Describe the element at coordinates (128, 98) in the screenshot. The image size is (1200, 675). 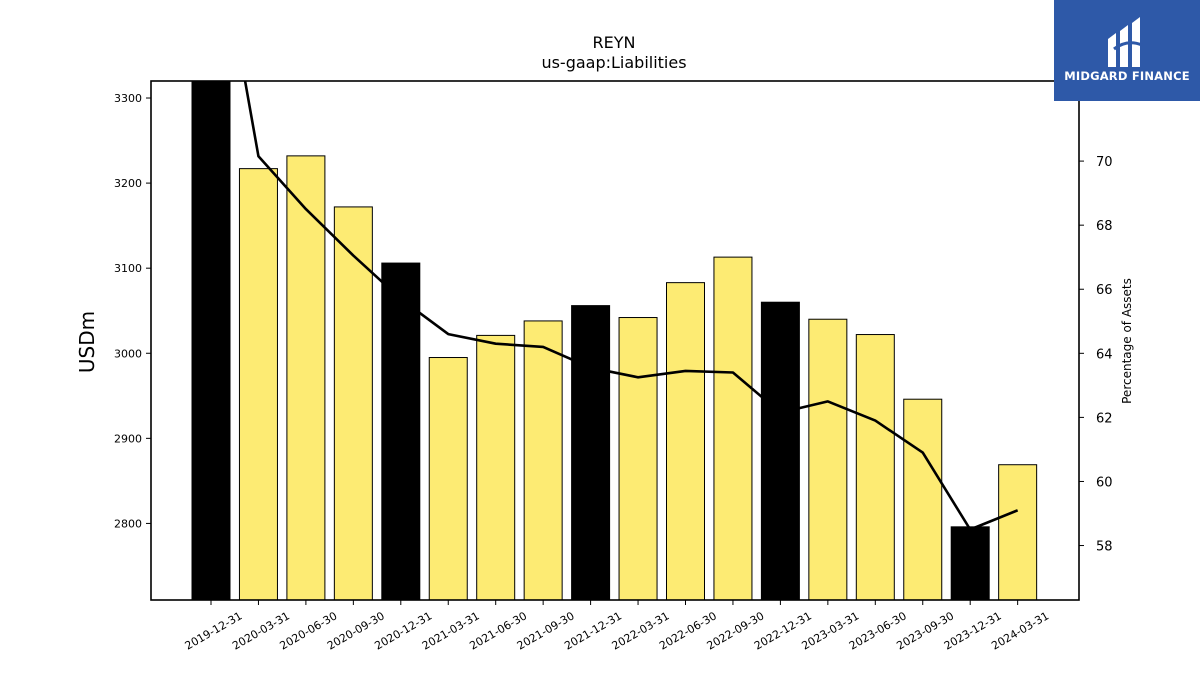
I see `y-tick-label-3300: 3300` at that location.